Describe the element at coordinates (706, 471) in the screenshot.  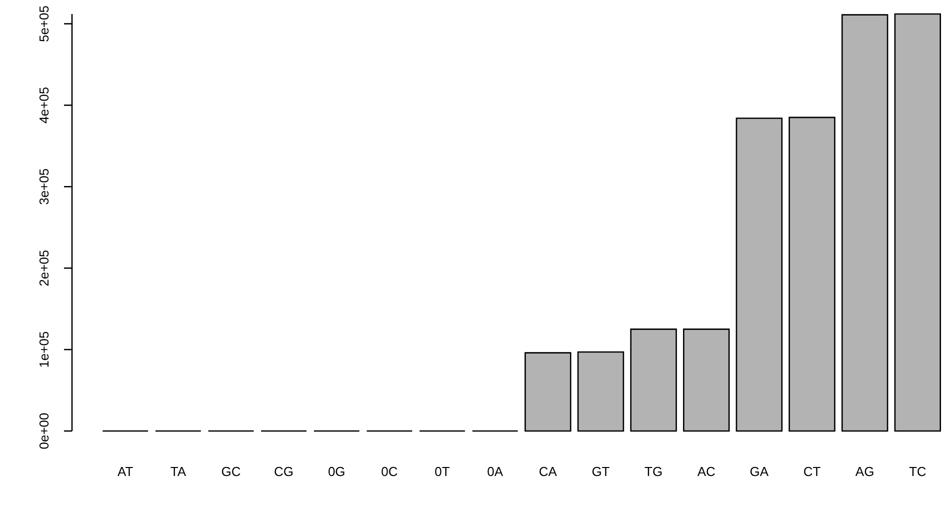
I see `x-tick-label: AC` at that location.